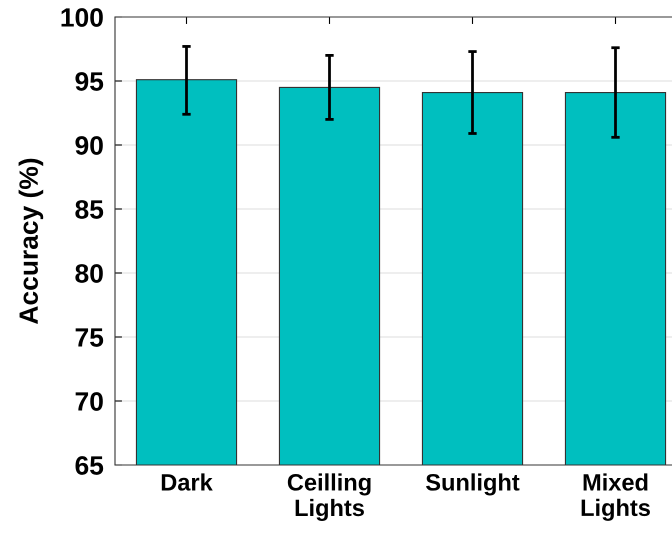 This screenshot has height=542, width=672. What do you see at coordinates (89, 209) in the screenshot?
I see `y-tick-label: 85` at bounding box center [89, 209].